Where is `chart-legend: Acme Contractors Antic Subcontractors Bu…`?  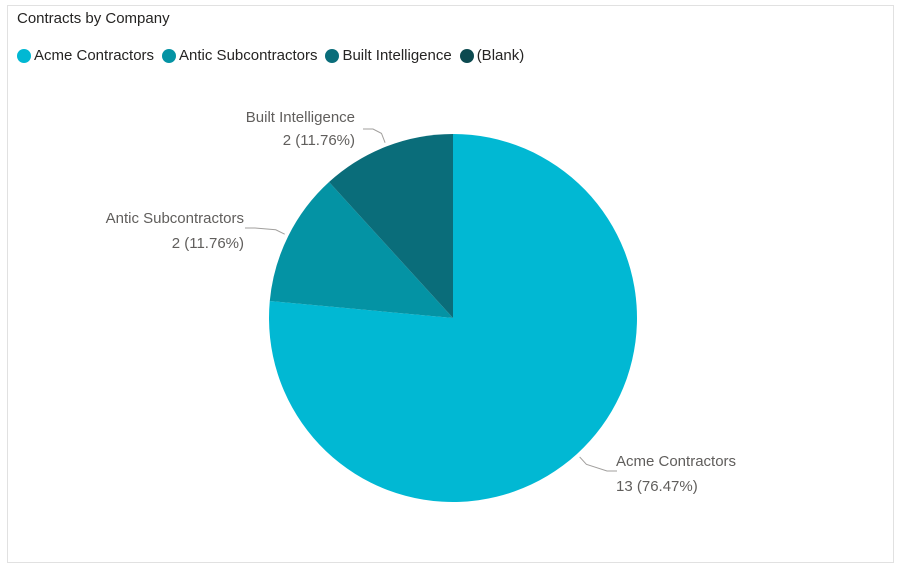
chart-legend: Acme Contractors Antic Subcontractors Bu… is located at coordinates (274, 55).